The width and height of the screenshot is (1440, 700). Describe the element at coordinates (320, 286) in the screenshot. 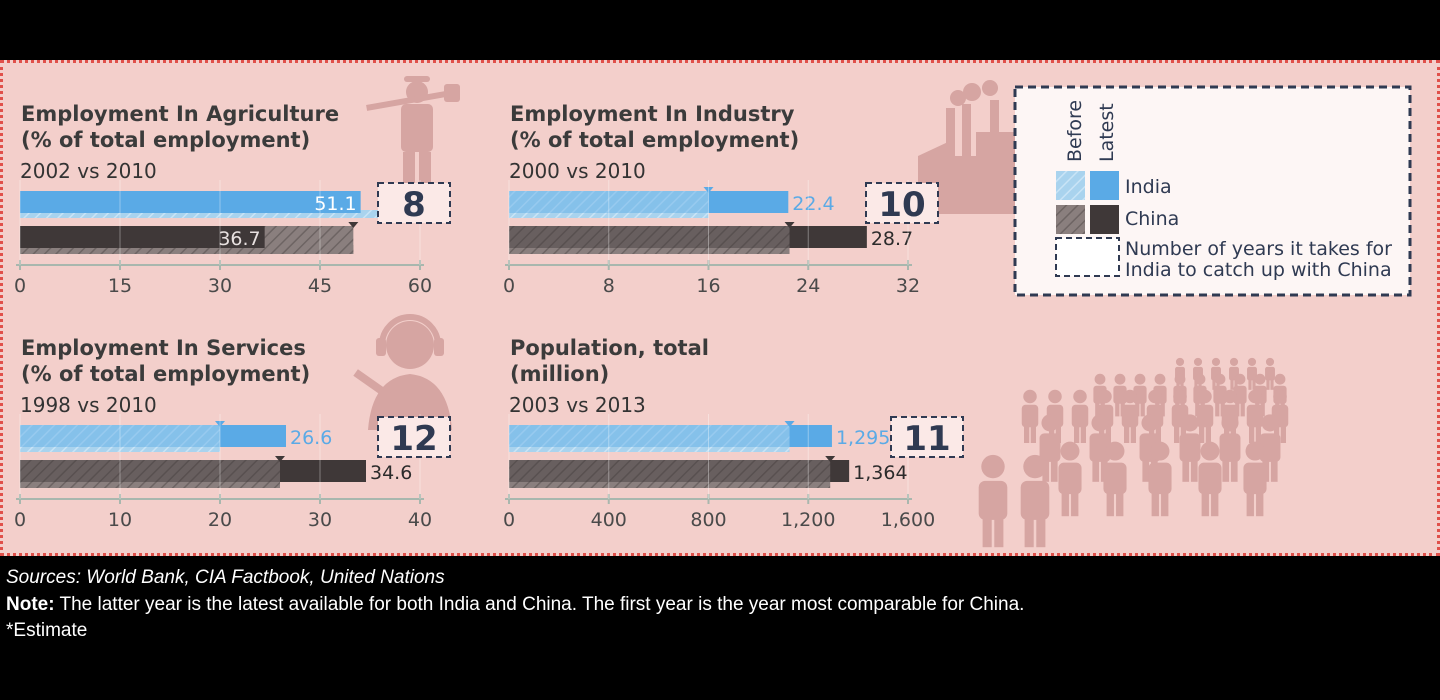

I see `x-tick-label: 45` at that location.